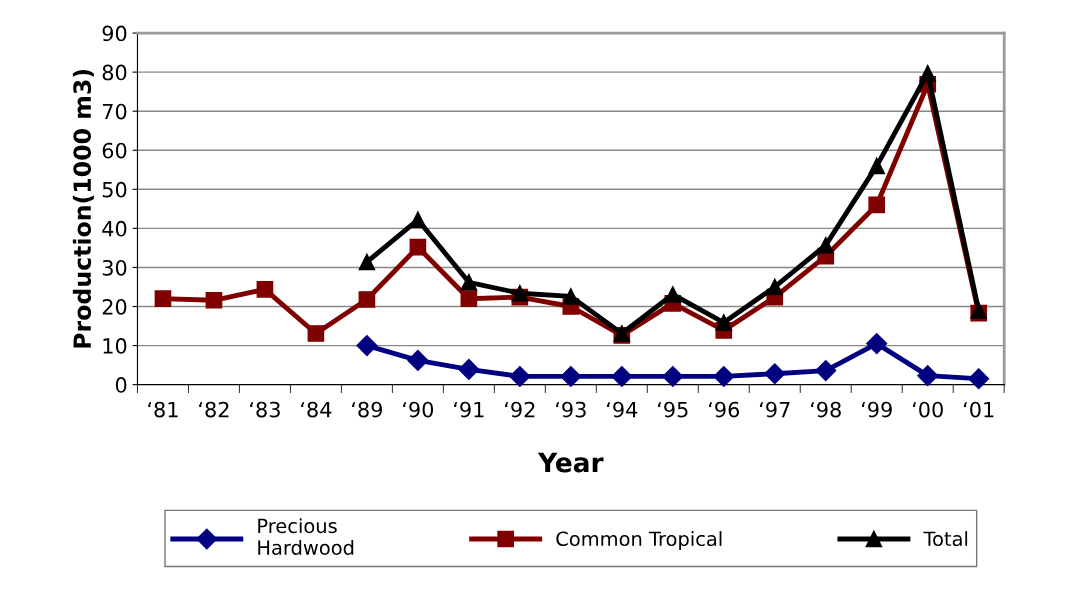 The height and width of the screenshot is (601, 1074). I want to click on x-tick-label: ‘92, so click(520, 409).